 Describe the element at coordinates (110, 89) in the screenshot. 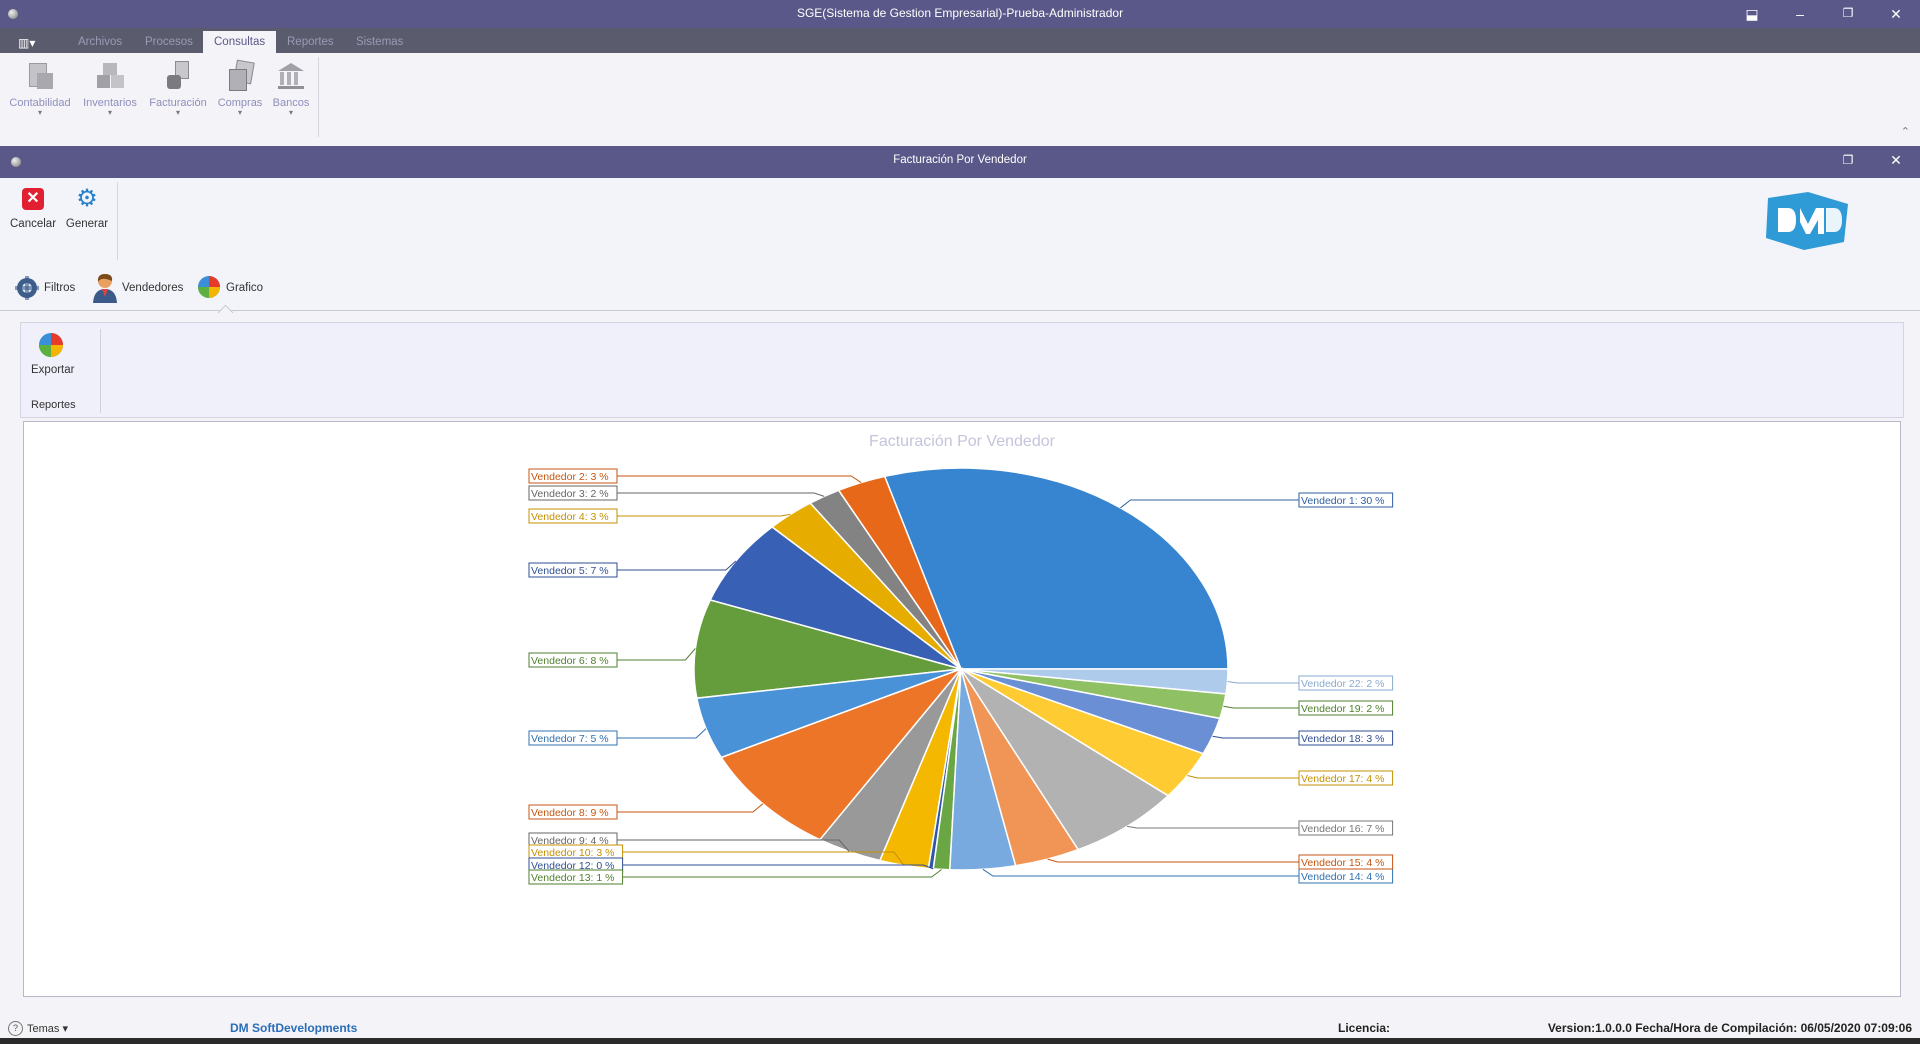

I see `ribbon-inventarios-button: Inventarios ▾` at that location.